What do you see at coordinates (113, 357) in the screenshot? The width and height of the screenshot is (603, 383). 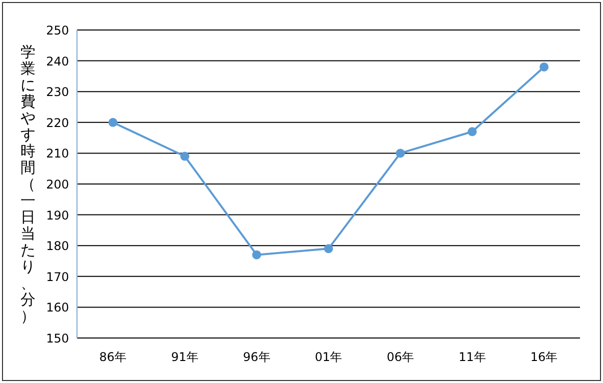 I see `x-tick-label: 86年` at bounding box center [113, 357].